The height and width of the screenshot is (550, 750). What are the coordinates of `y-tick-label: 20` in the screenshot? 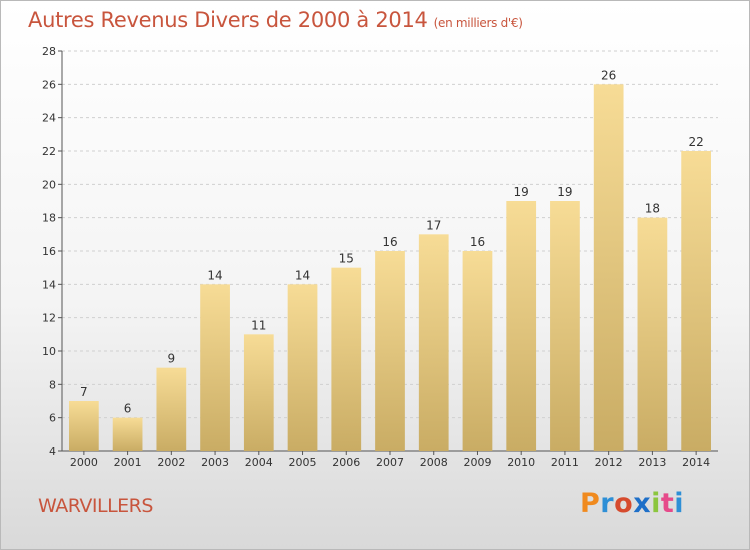 It's located at (49, 184).